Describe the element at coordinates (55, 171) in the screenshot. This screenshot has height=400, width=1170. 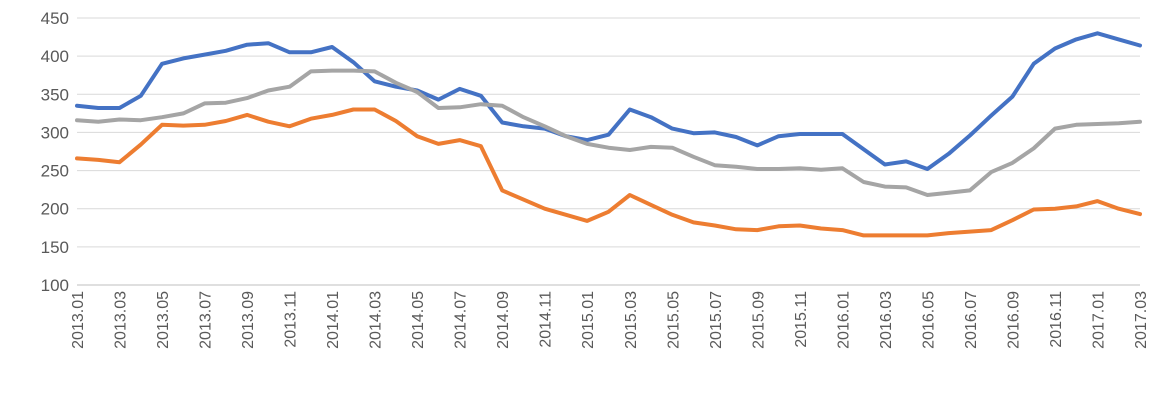
I see `y-tick-label: 250` at that location.